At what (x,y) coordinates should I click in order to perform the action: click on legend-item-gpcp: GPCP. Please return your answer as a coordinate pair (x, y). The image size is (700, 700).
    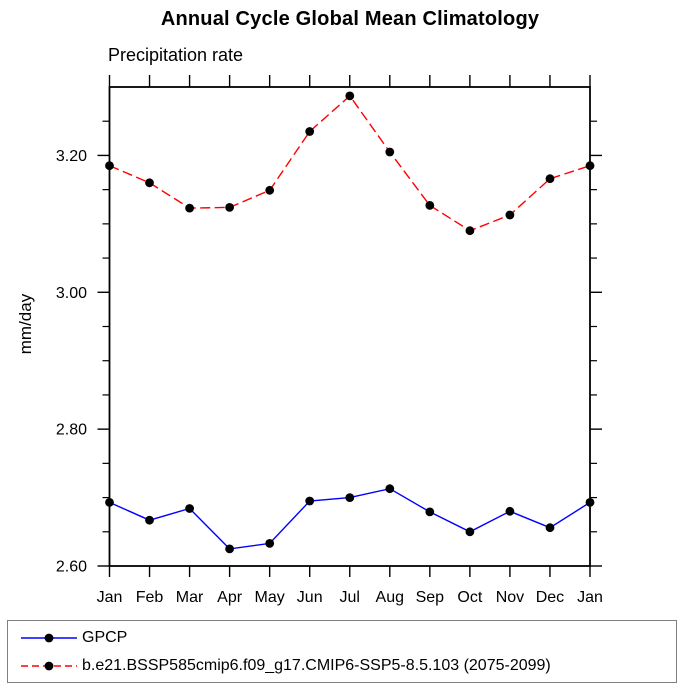
    Looking at the image, I should click on (342, 638).